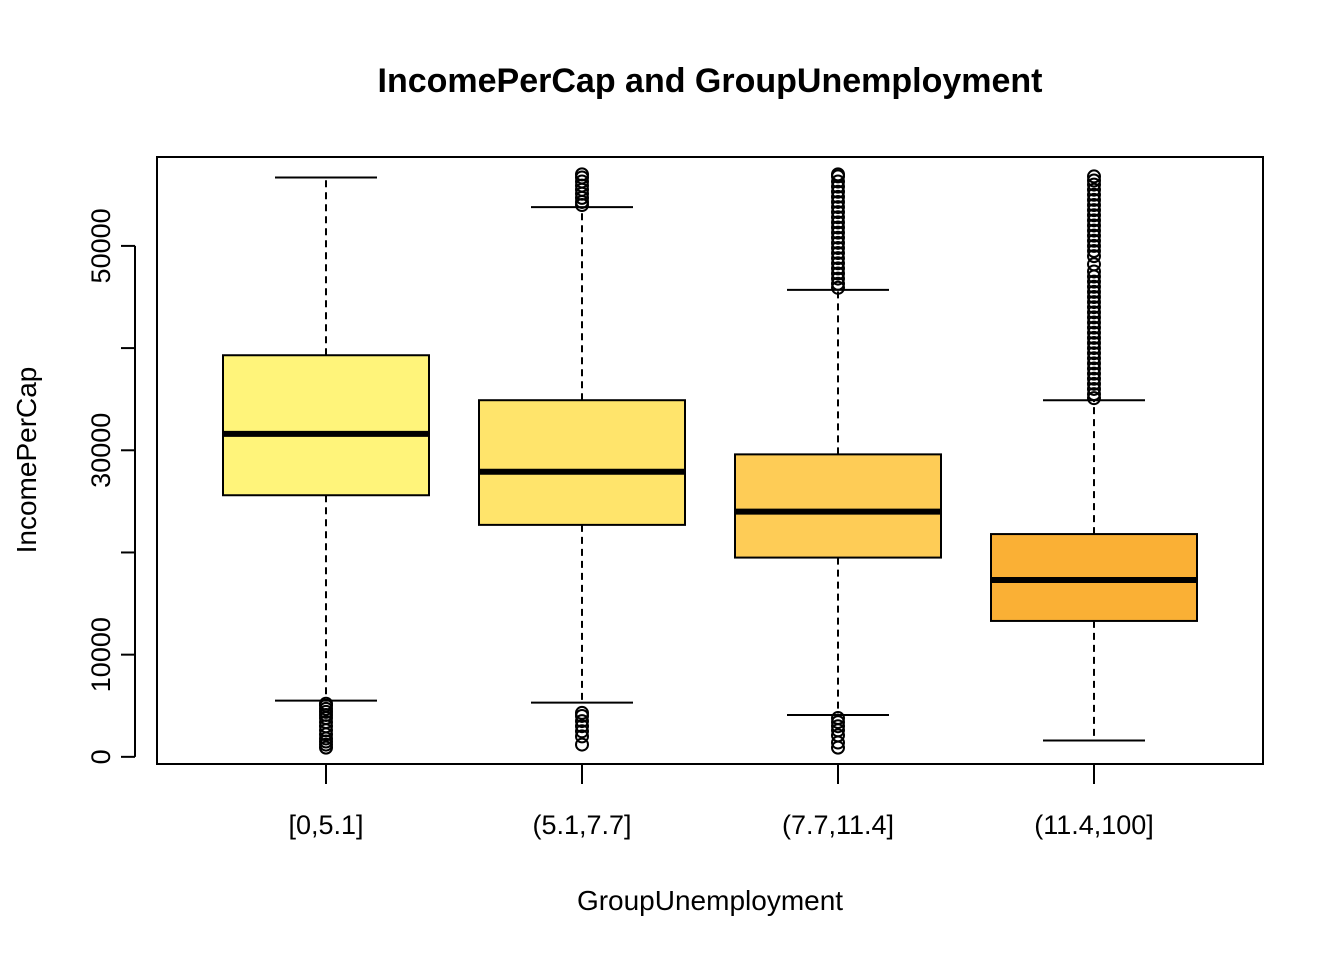 The width and height of the screenshot is (1344, 960). What do you see at coordinates (1094, 825) in the screenshot?
I see `x-tick-label: (11.4,100]` at bounding box center [1094, 825].